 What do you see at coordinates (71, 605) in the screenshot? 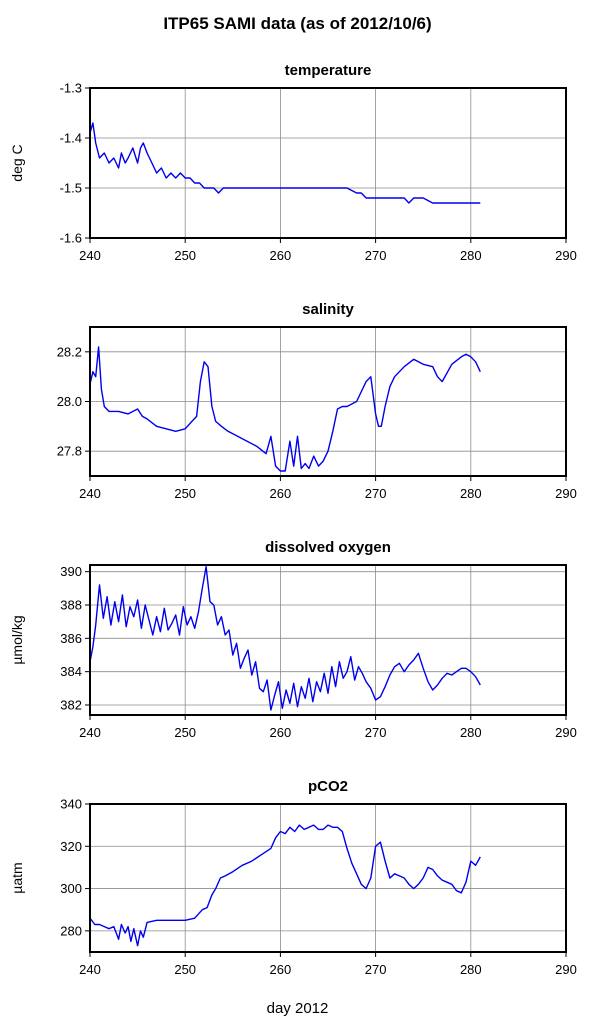
I see `y-tick-label: 388` at bounding box center [71, 605].